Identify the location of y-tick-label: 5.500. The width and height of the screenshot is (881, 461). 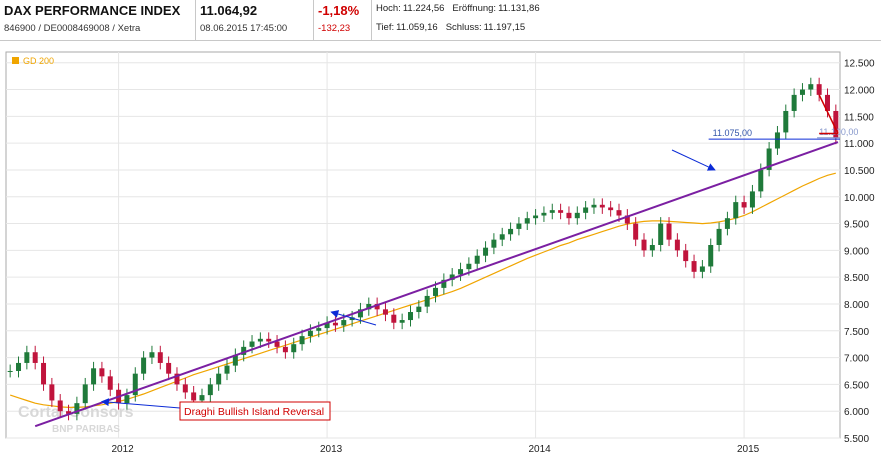
(856, 439).